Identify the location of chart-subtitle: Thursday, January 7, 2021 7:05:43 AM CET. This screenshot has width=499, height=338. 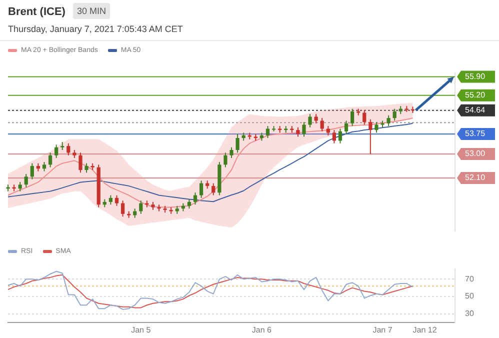
(95, 29).